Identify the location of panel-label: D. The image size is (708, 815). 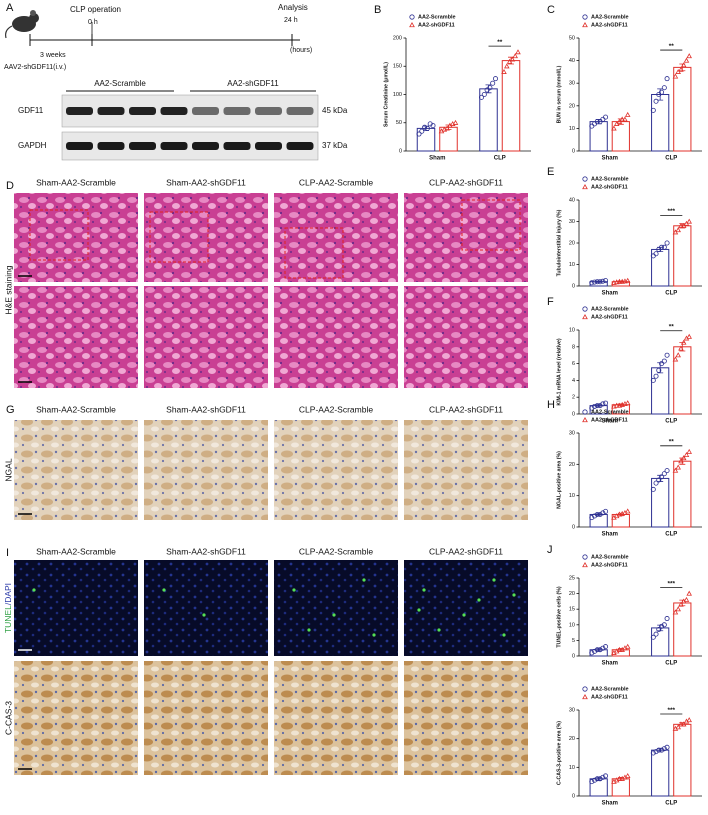
(10, 186).